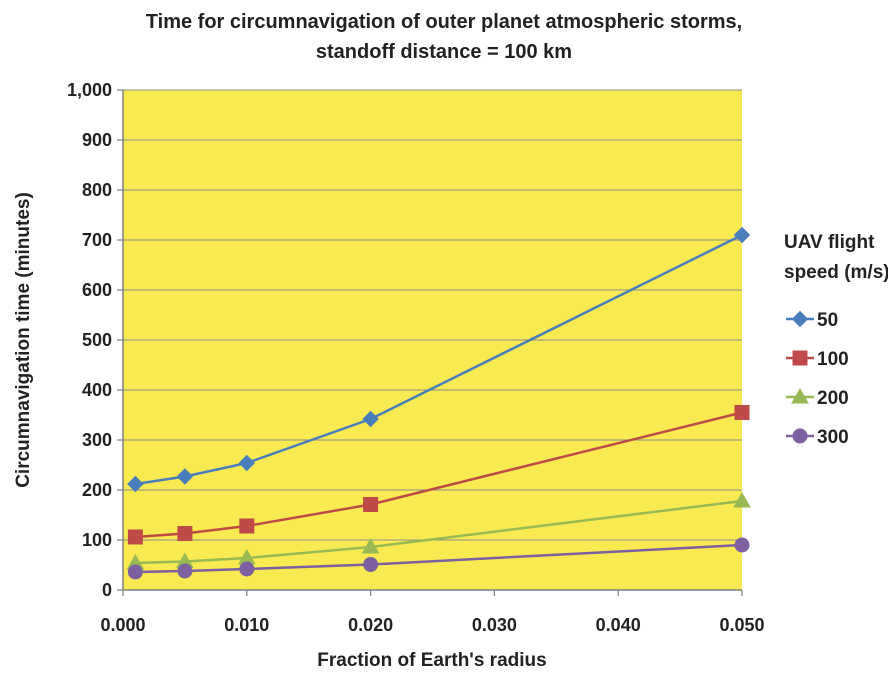 The width and height of the screenshot is (888, 678). Describe the element at coordinates (432, 625) in the screenshot. I see `x-tick-labels: 0.000 0.010 0.020 0.030 0.040 0.050` at that location.